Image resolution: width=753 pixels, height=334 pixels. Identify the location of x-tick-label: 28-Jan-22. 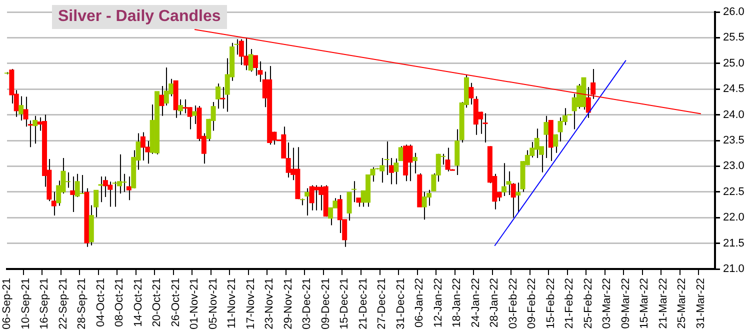
(494, 303).